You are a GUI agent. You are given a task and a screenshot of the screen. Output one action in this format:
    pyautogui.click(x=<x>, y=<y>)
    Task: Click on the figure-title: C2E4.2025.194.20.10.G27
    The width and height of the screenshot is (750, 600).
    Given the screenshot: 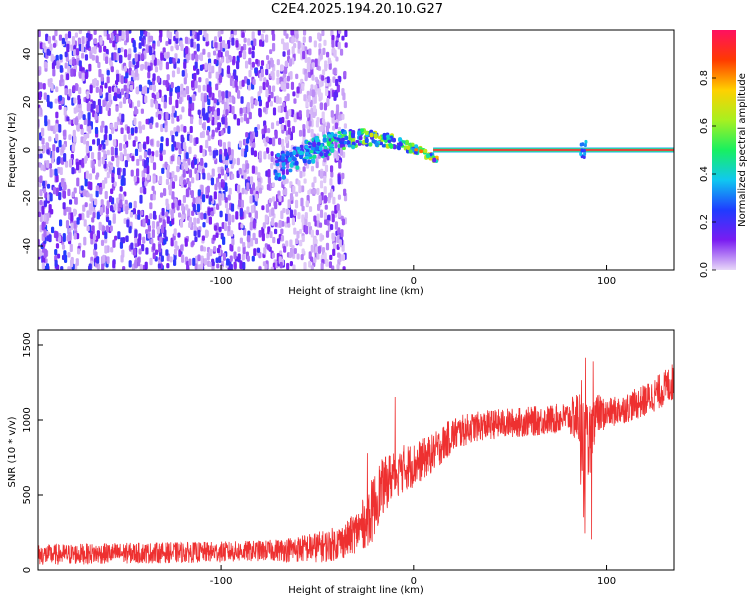 What is the action you would take?
    pyautogui.click(x=357, y=9)
    